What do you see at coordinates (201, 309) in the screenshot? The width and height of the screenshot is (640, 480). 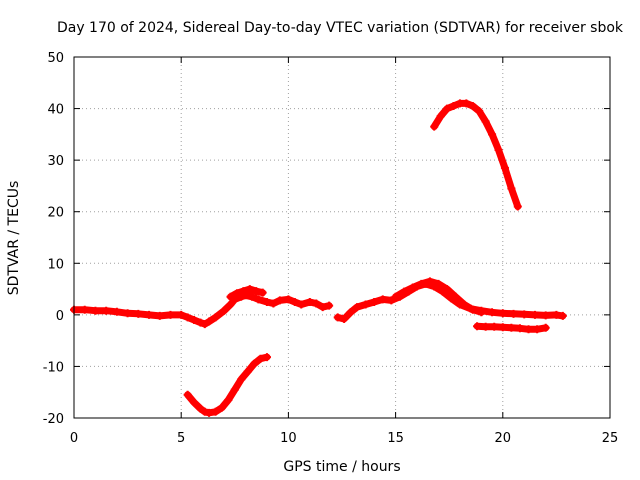 I see `series-main-band` at bounding box center [201, 309].